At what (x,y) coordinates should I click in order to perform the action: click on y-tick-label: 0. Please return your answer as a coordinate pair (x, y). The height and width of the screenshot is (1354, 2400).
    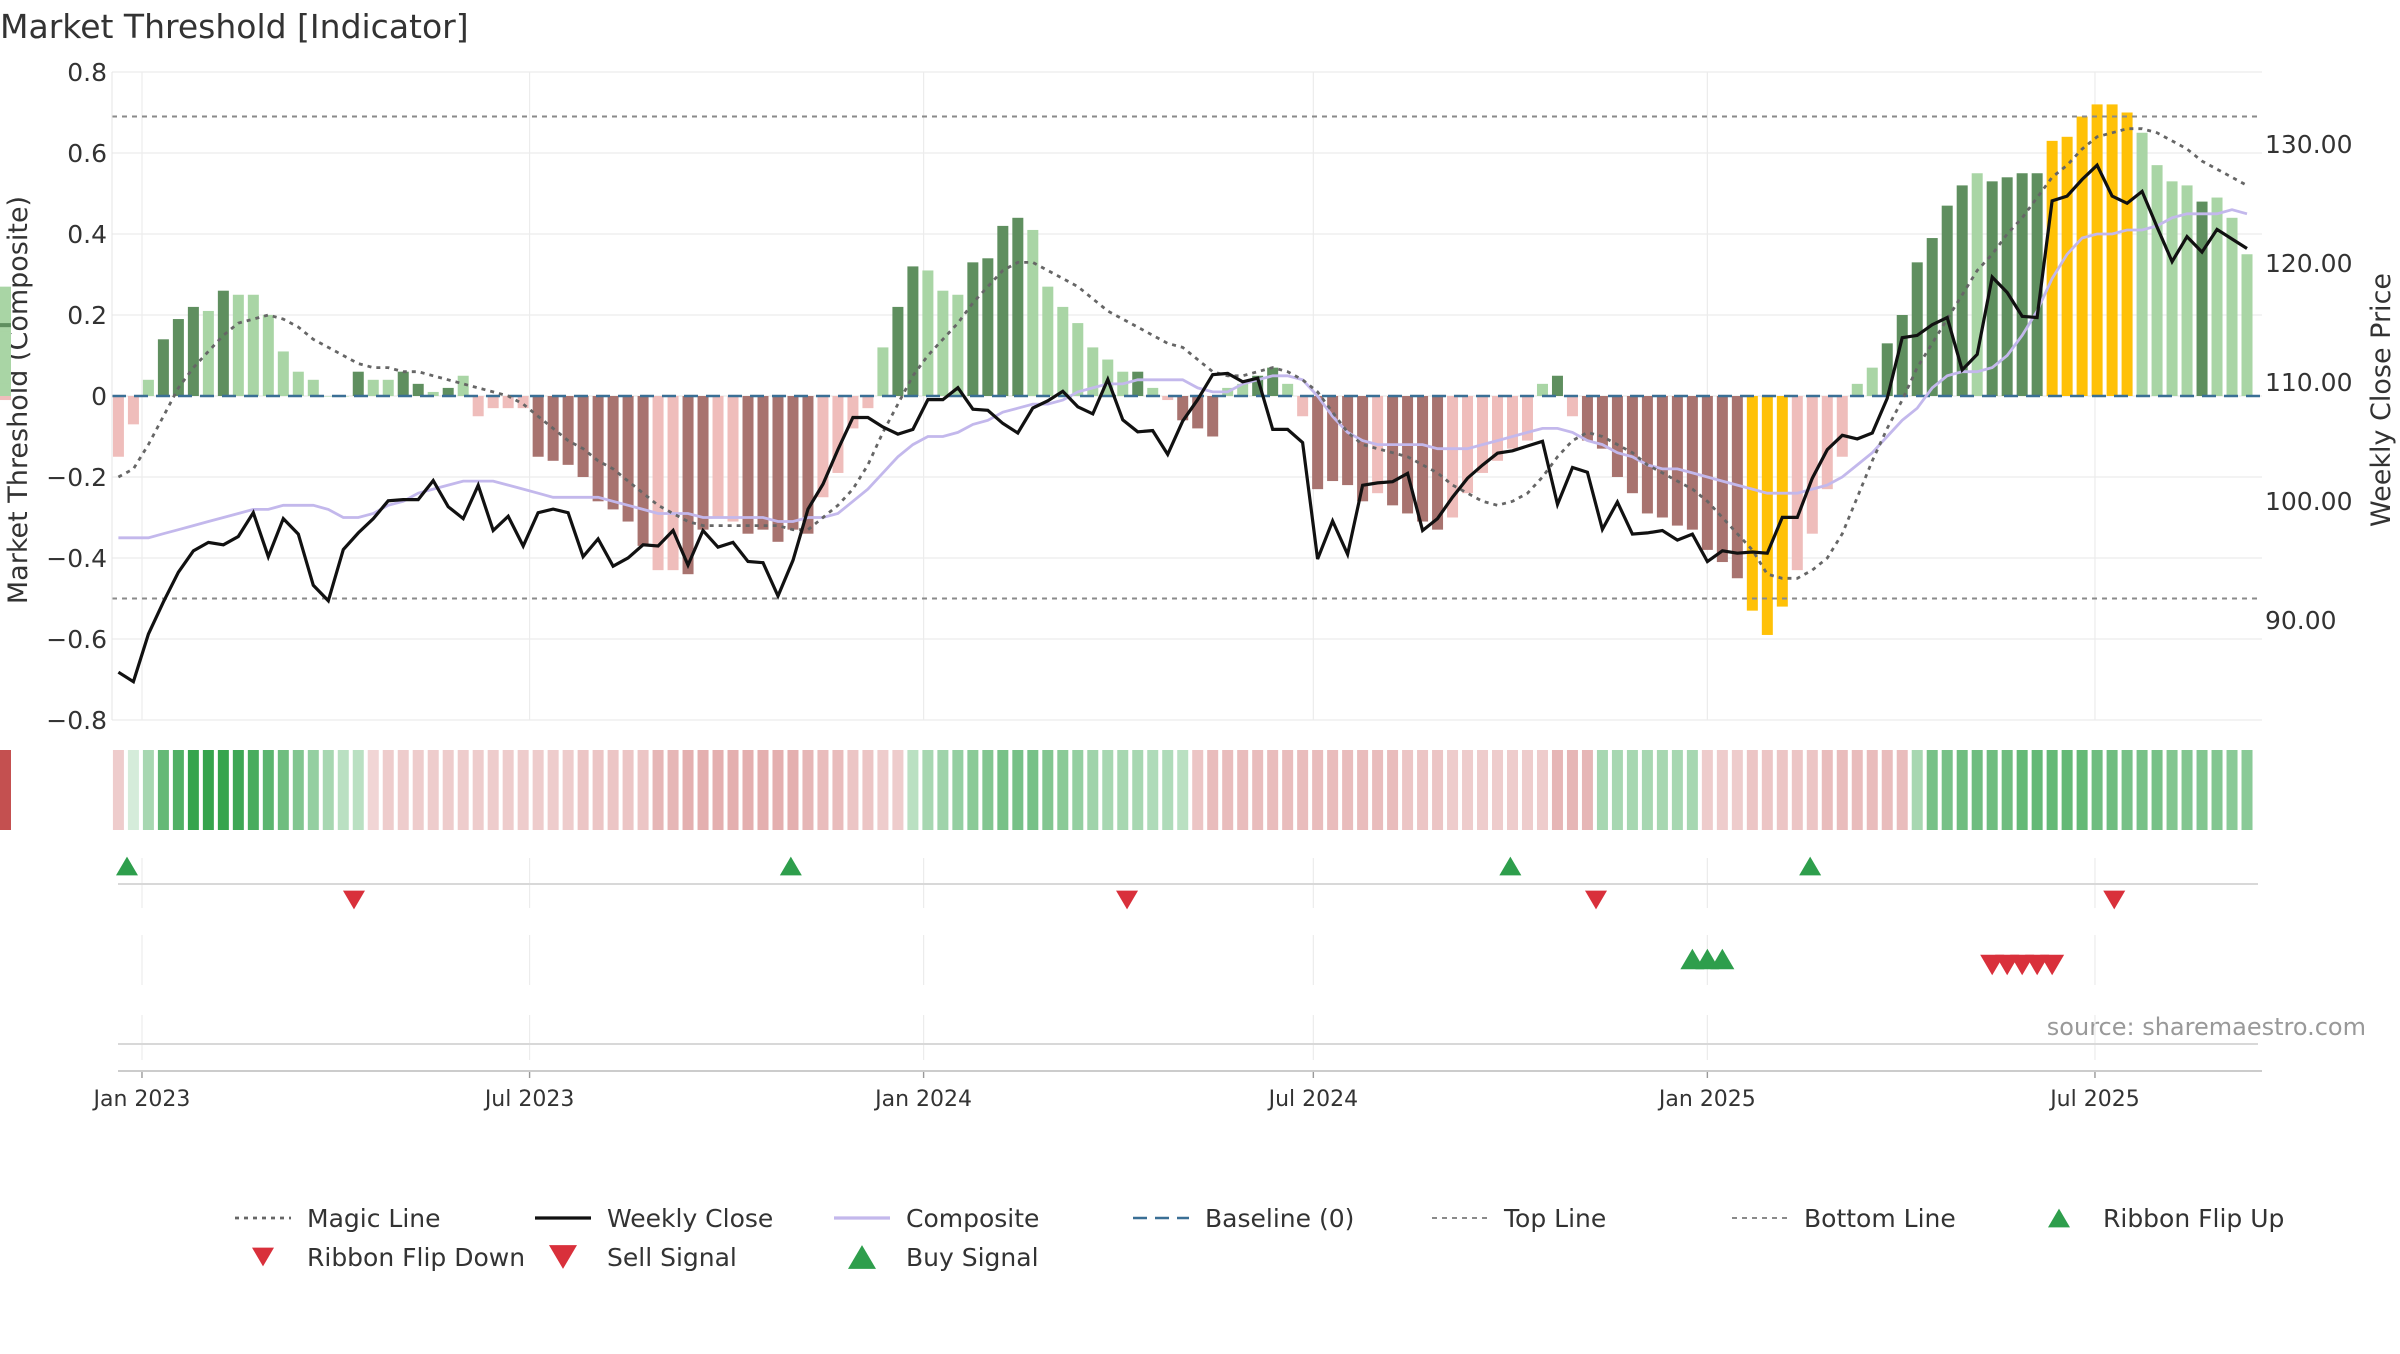
    Looking at the image, I should click on (99, 396).